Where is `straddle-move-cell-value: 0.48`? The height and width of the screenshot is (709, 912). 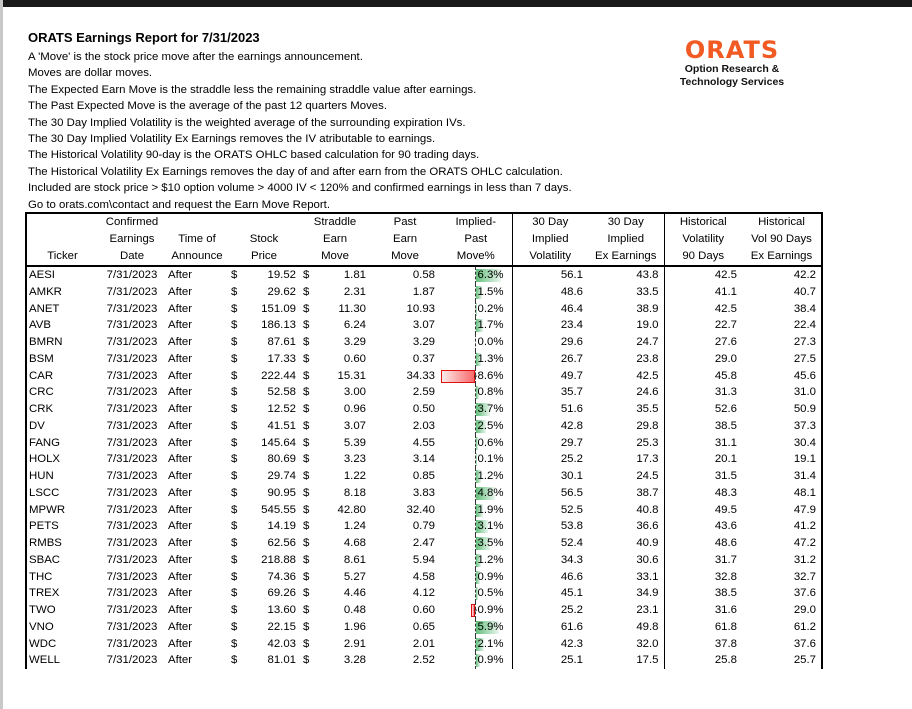 straddle-move-cell-value: 0.48 is located at coordinates (354, 610).